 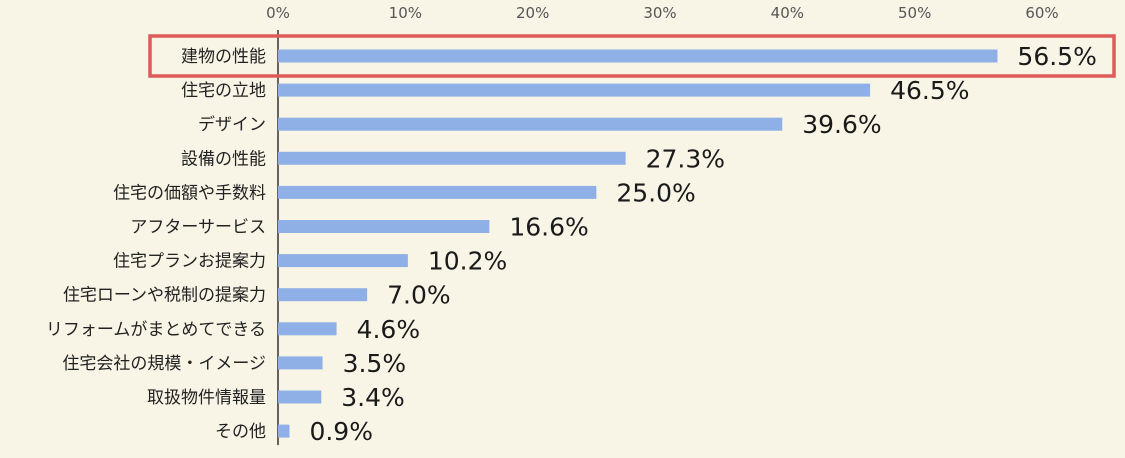 I want to click on category-label: 取扱物件情報量, so click(x=206, y=398).